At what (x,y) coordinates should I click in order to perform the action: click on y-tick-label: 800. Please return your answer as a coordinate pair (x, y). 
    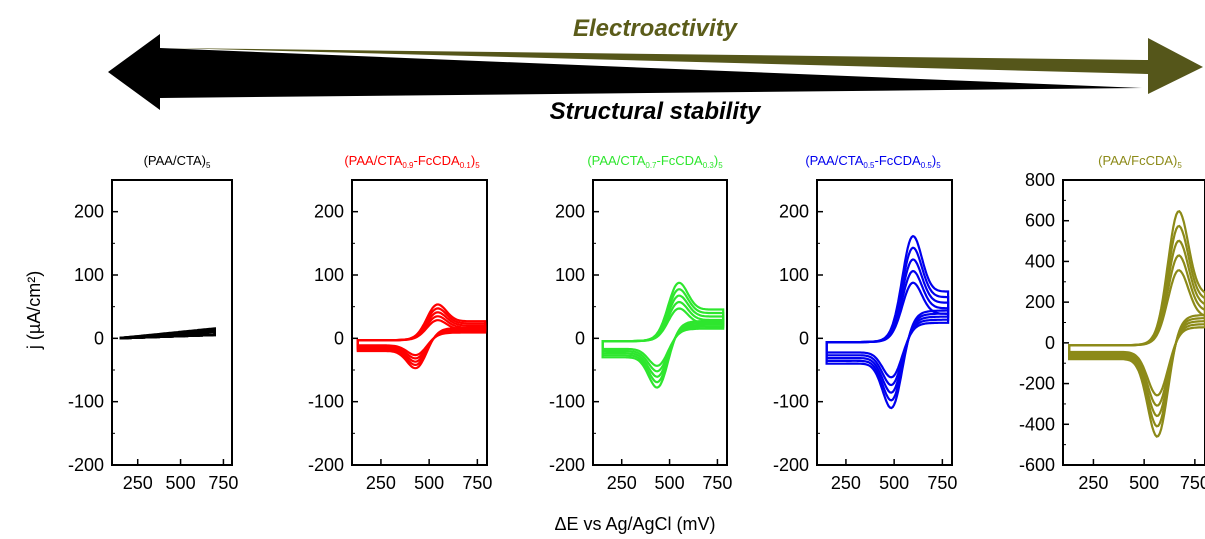
    Looking at the image, I should click on (1040, 180).